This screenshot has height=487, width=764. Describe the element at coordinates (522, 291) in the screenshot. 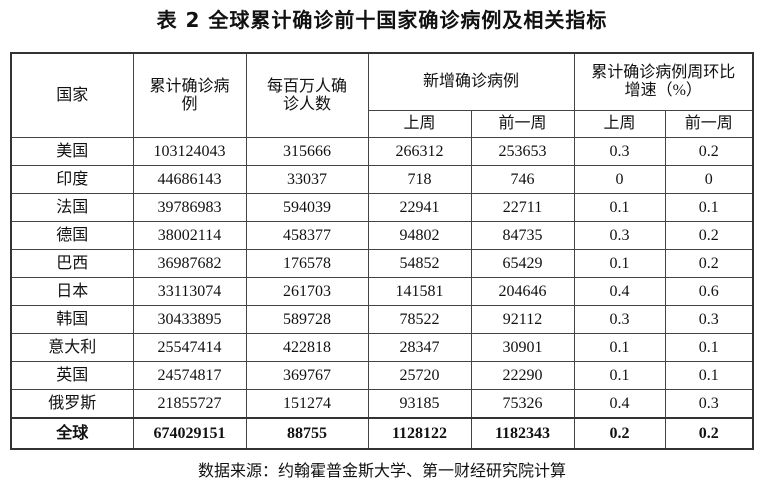

I see `cell-new-prev: 204646` at that location.